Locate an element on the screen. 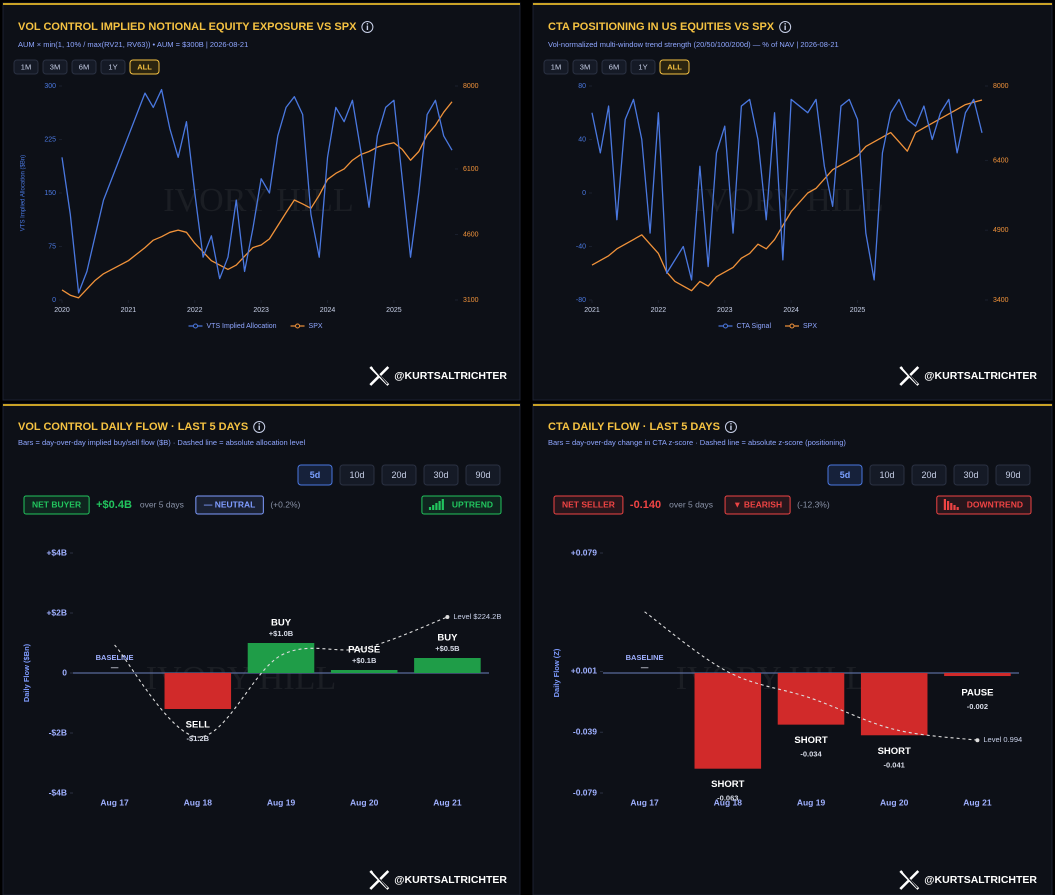 The image size is (1055, 895). value-label: -$1.2B is located at coordinates (198, 738).